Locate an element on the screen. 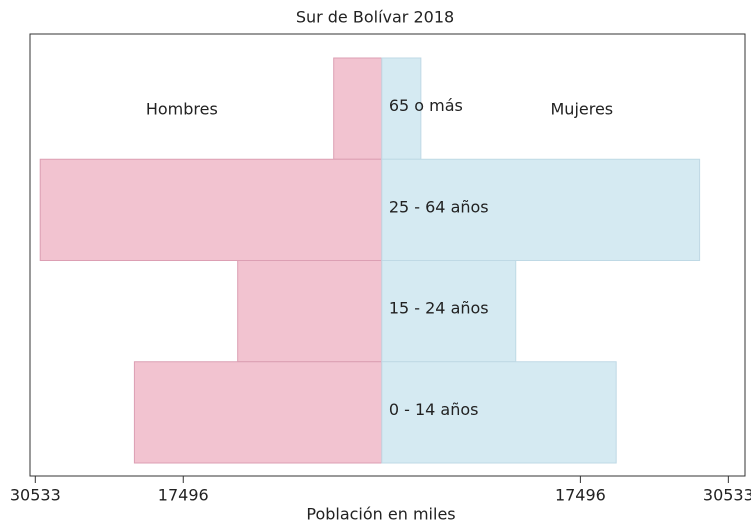  legend-label: Mujeres is located at coordinates (582, 109).